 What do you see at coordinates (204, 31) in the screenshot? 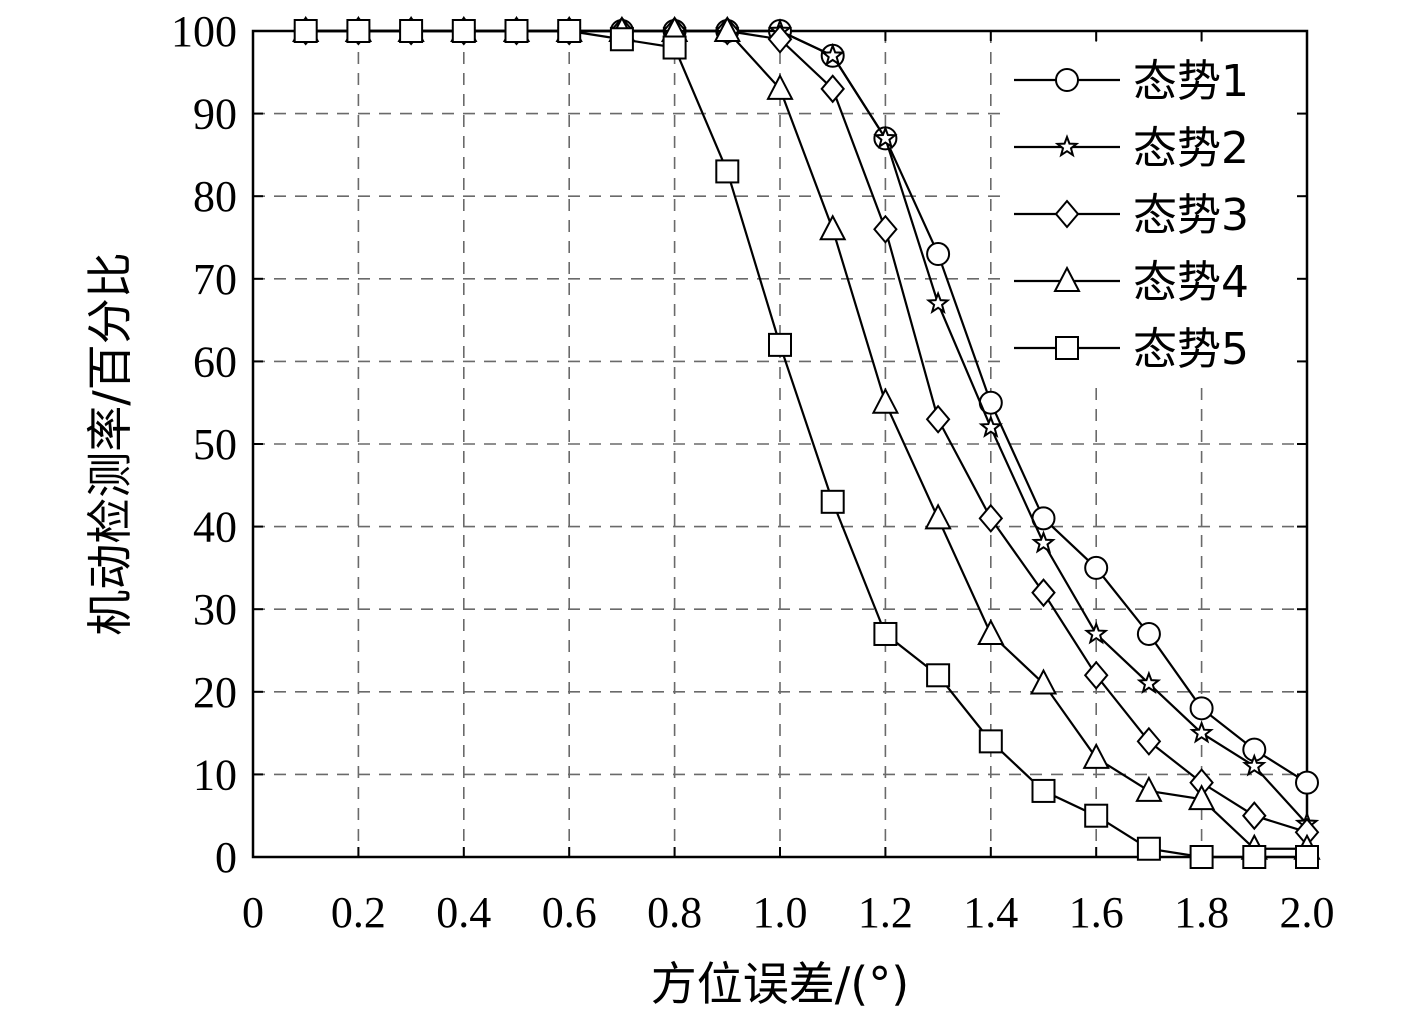
I see `y-tick-label: 100` at bounding box center [204, 31].